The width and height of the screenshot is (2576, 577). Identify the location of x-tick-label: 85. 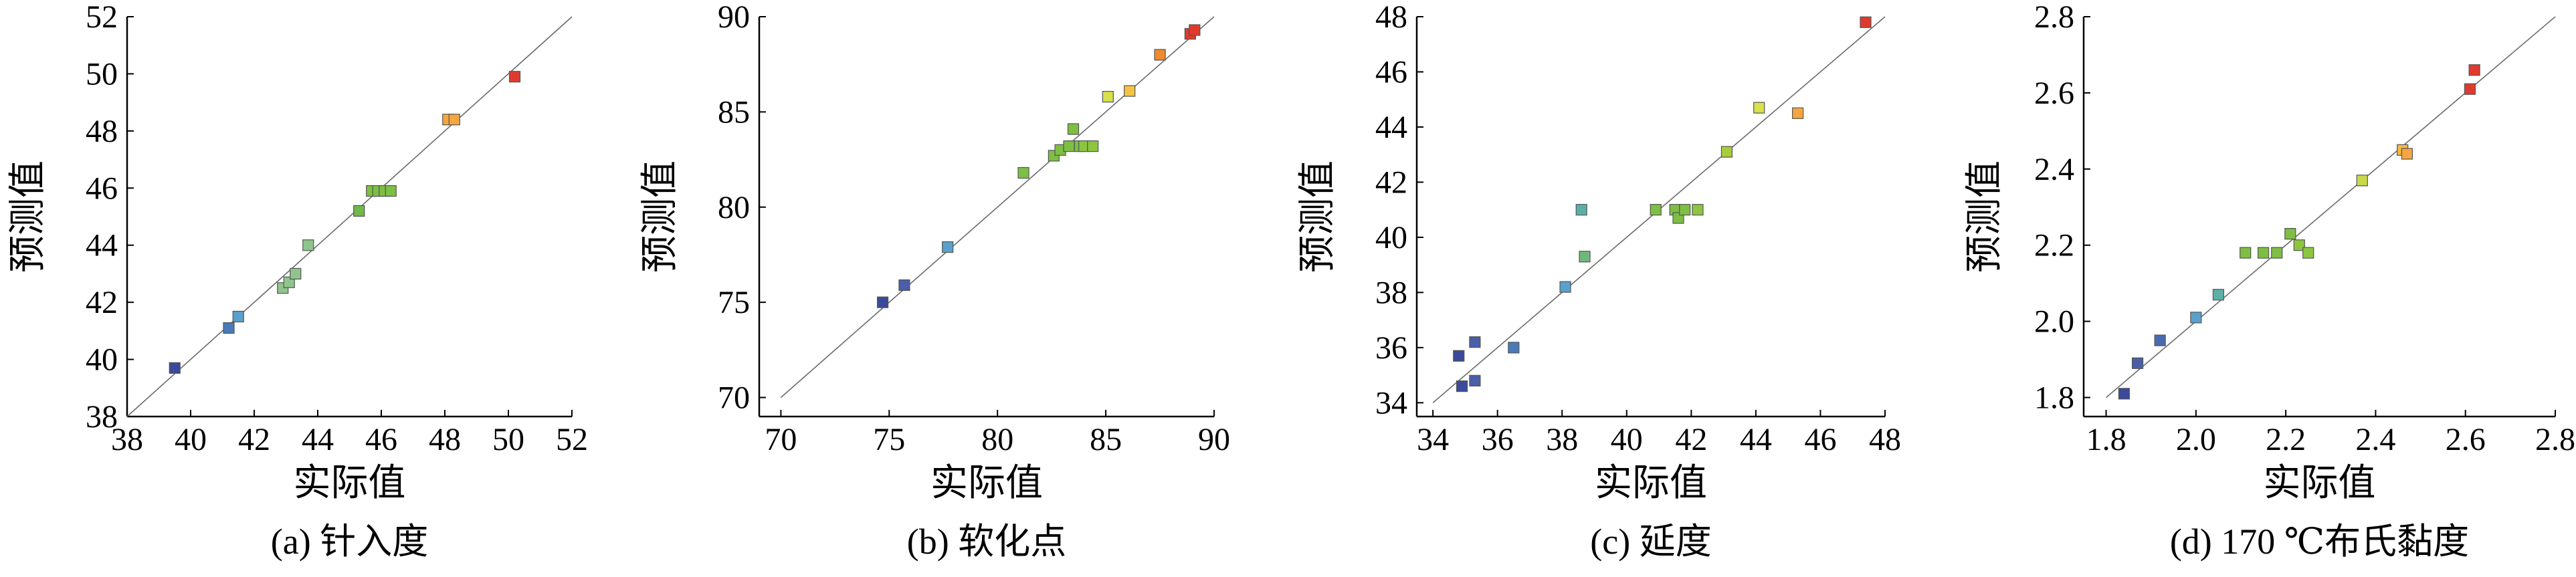
(1106, 439).